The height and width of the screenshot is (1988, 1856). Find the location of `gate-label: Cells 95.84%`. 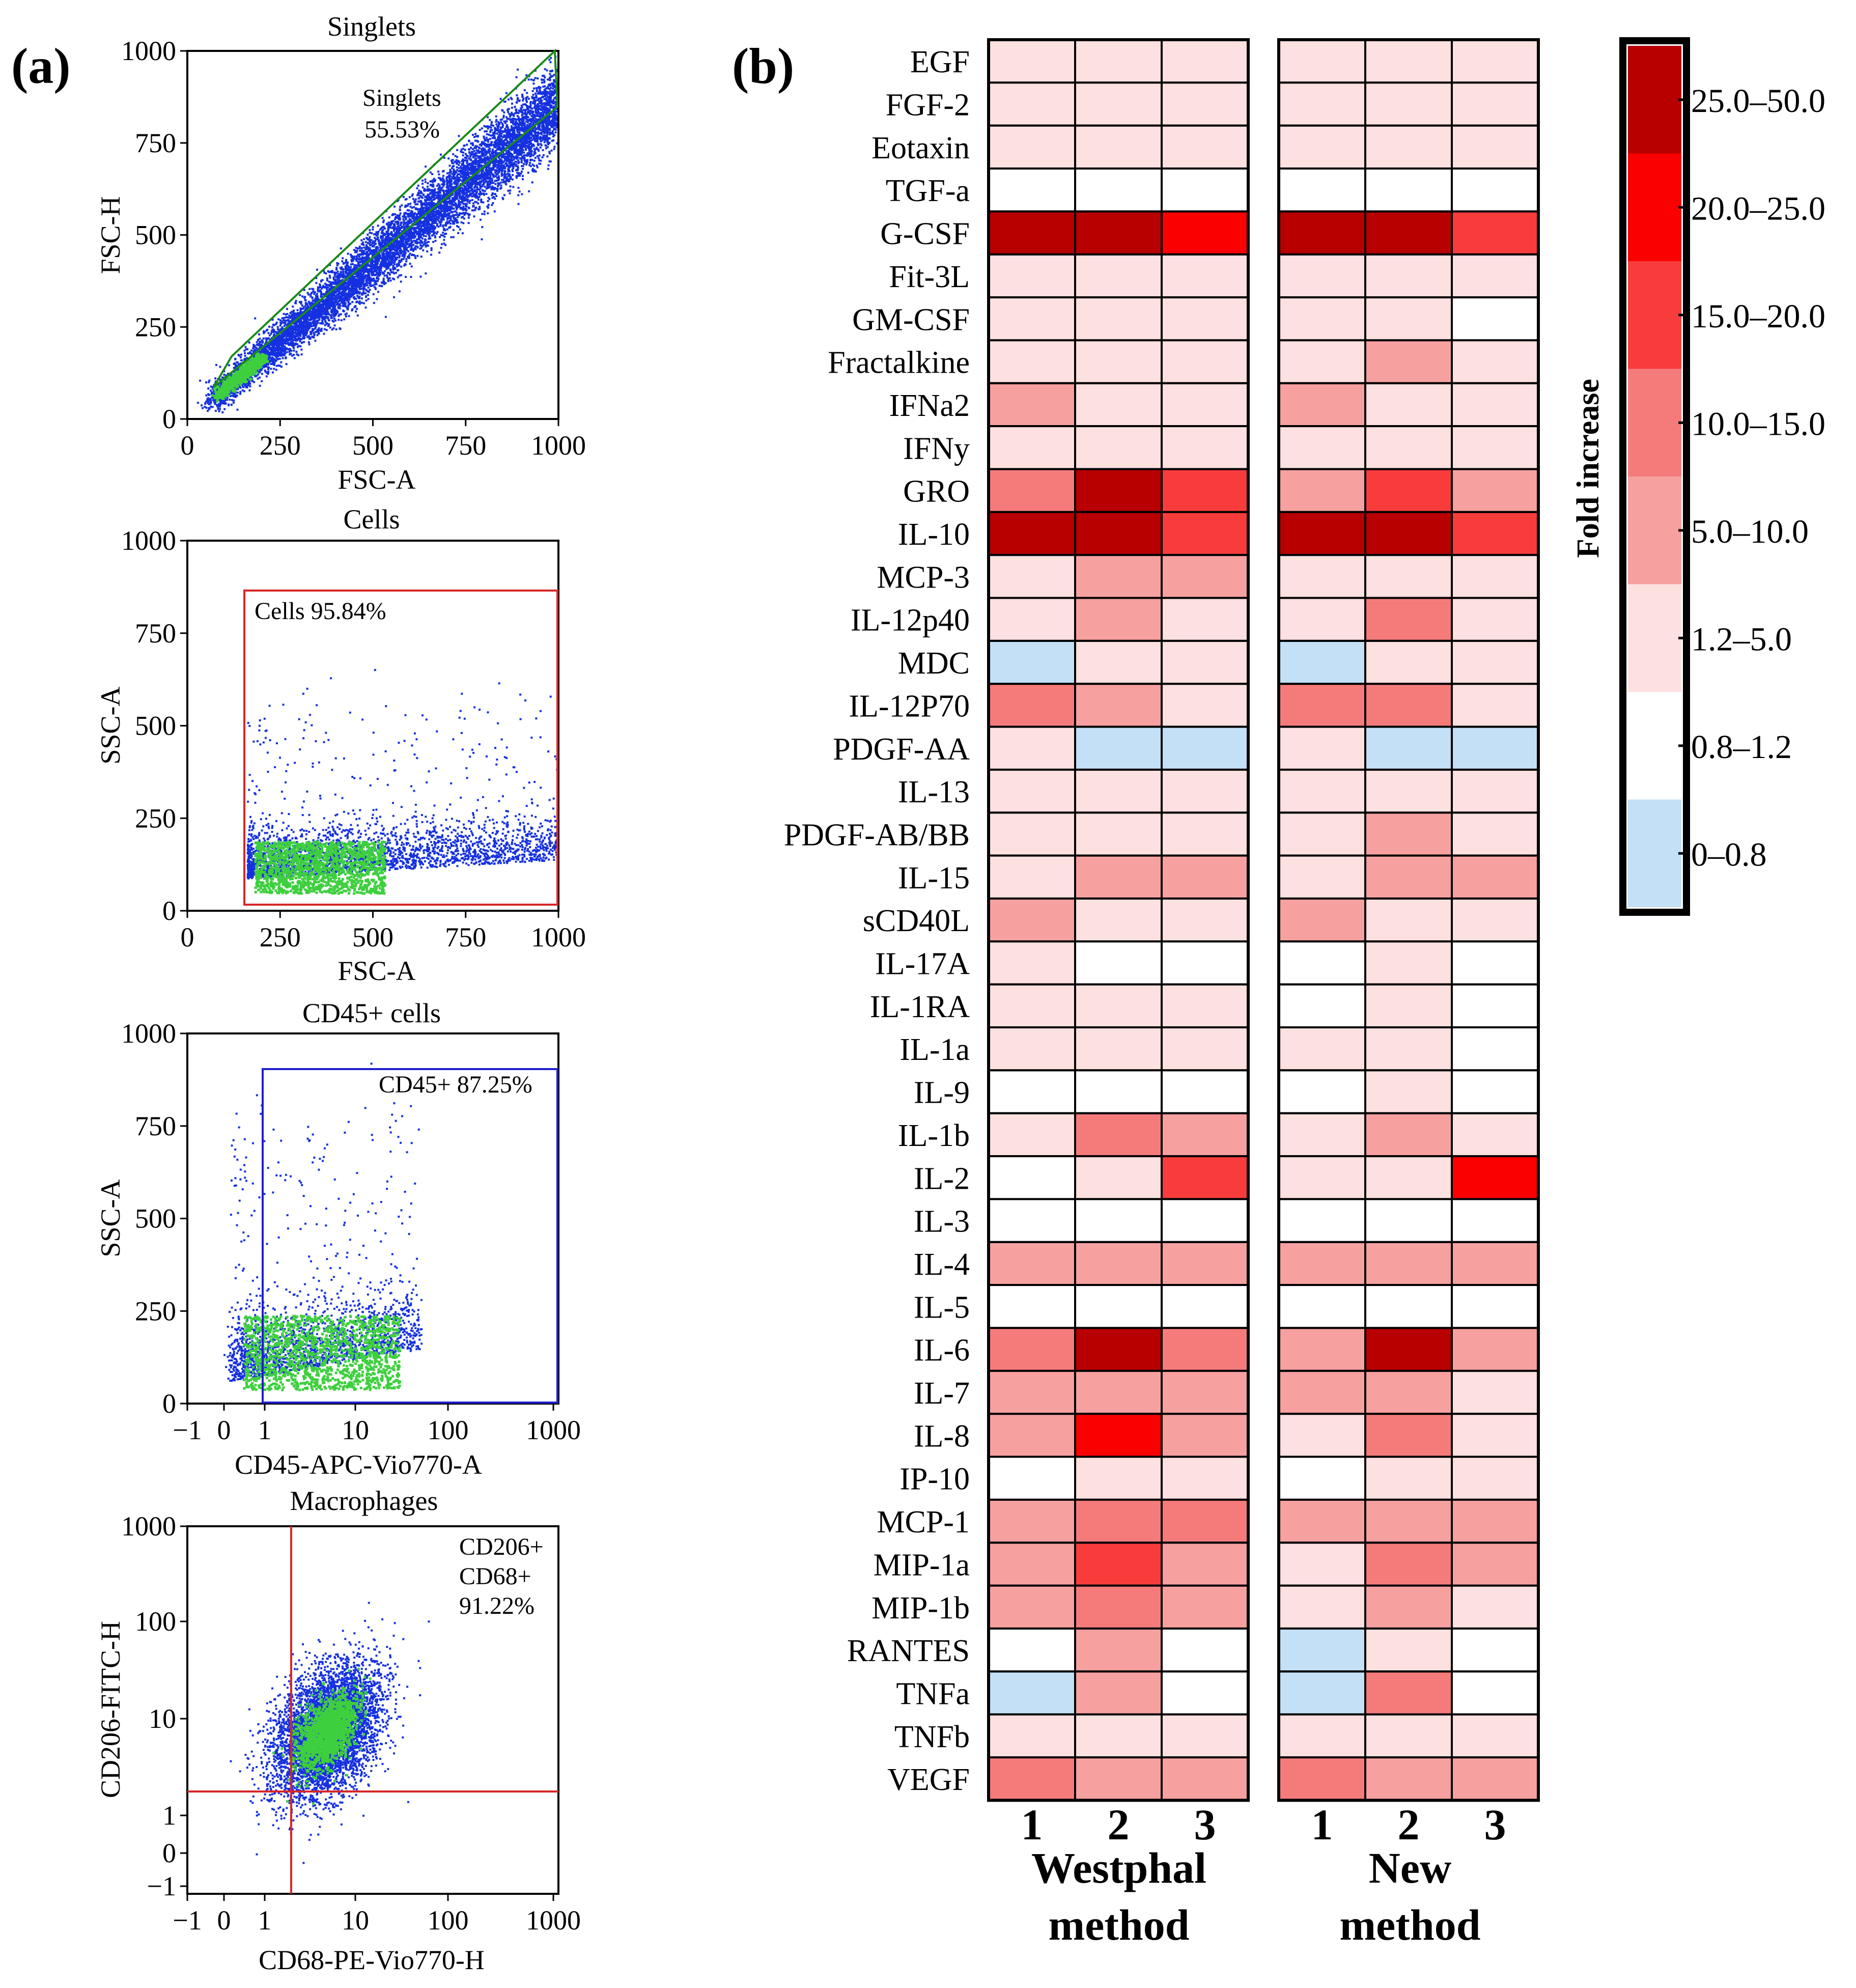

gate-label: Cells 95.84% is located at coordinates (320, 611).